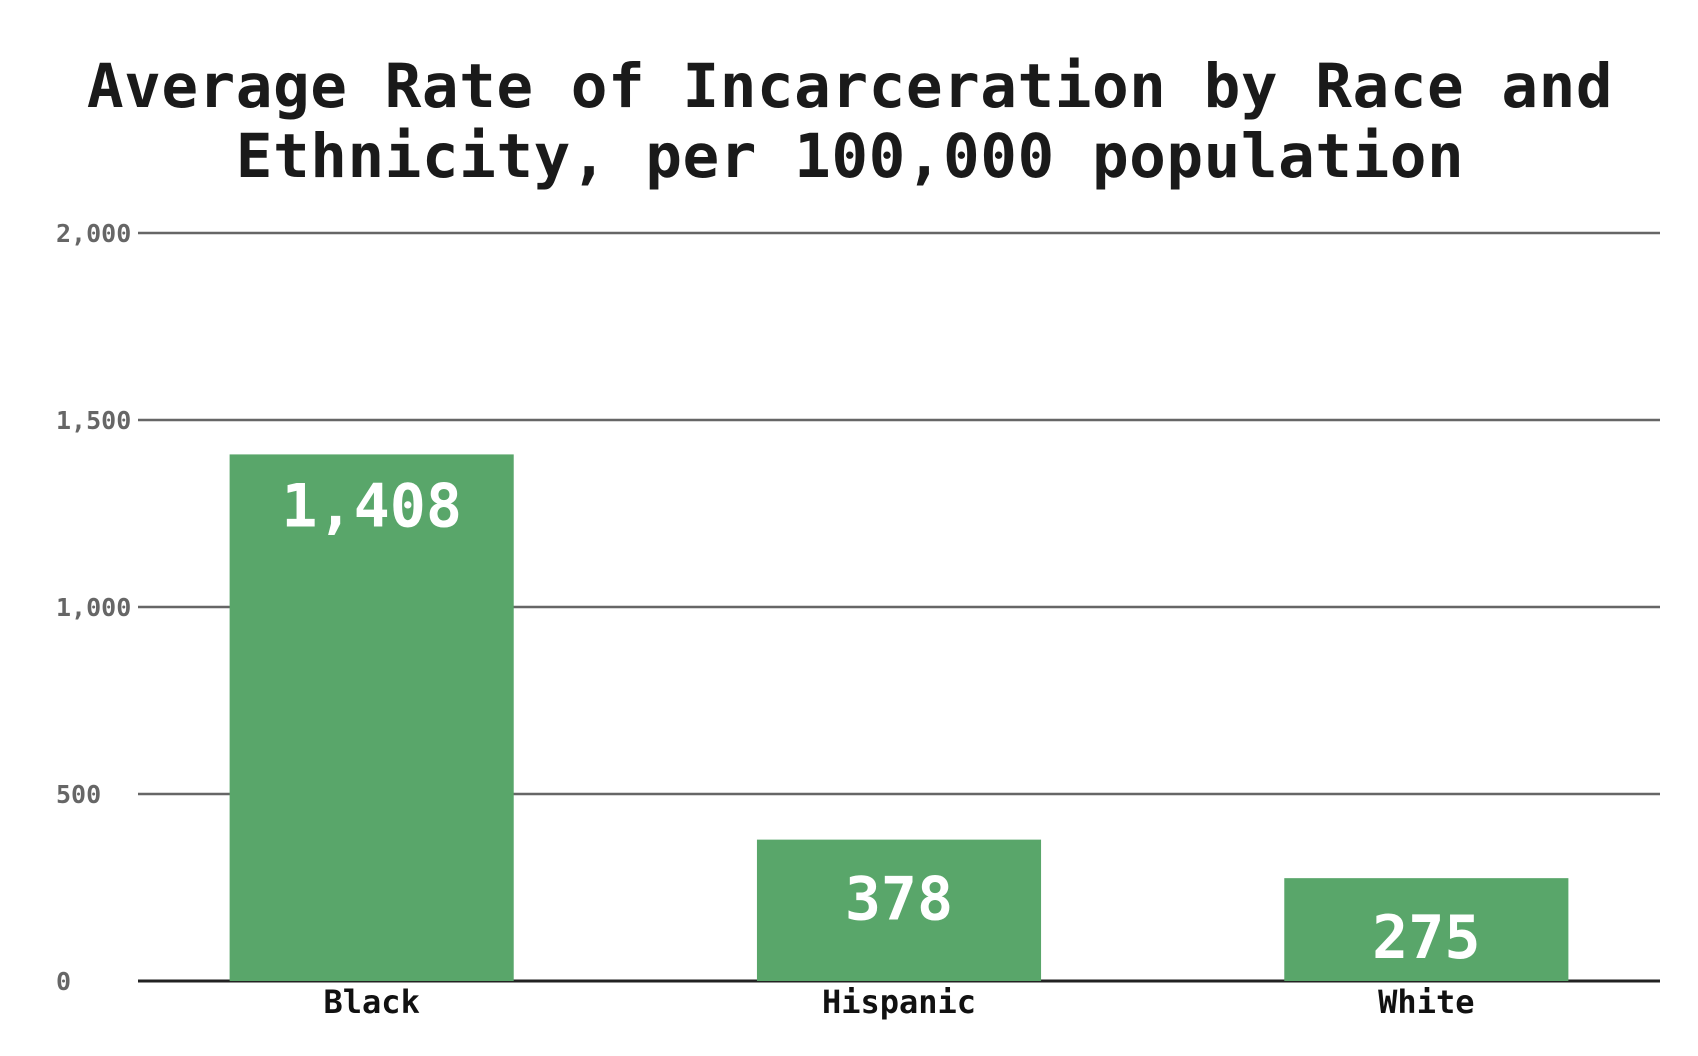  I want to click on y-tick-label: 2,000, so click(93, 233).